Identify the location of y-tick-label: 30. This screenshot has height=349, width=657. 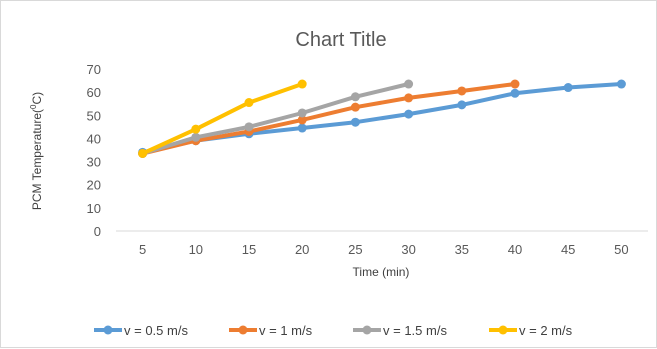
(94, 162).